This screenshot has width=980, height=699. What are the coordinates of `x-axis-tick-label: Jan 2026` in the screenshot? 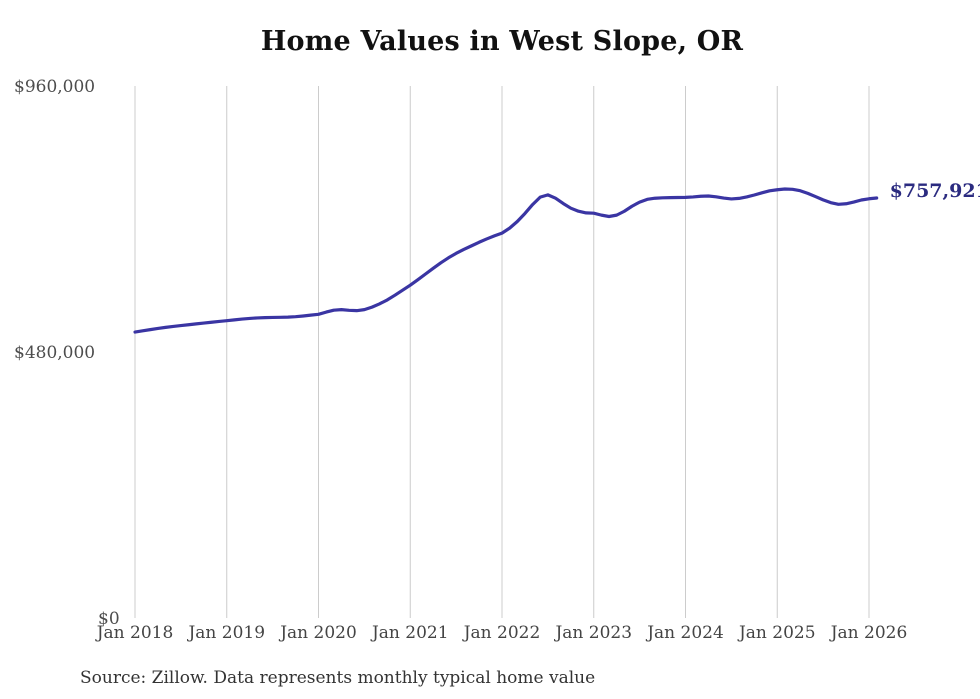 It's located at (869, 633).